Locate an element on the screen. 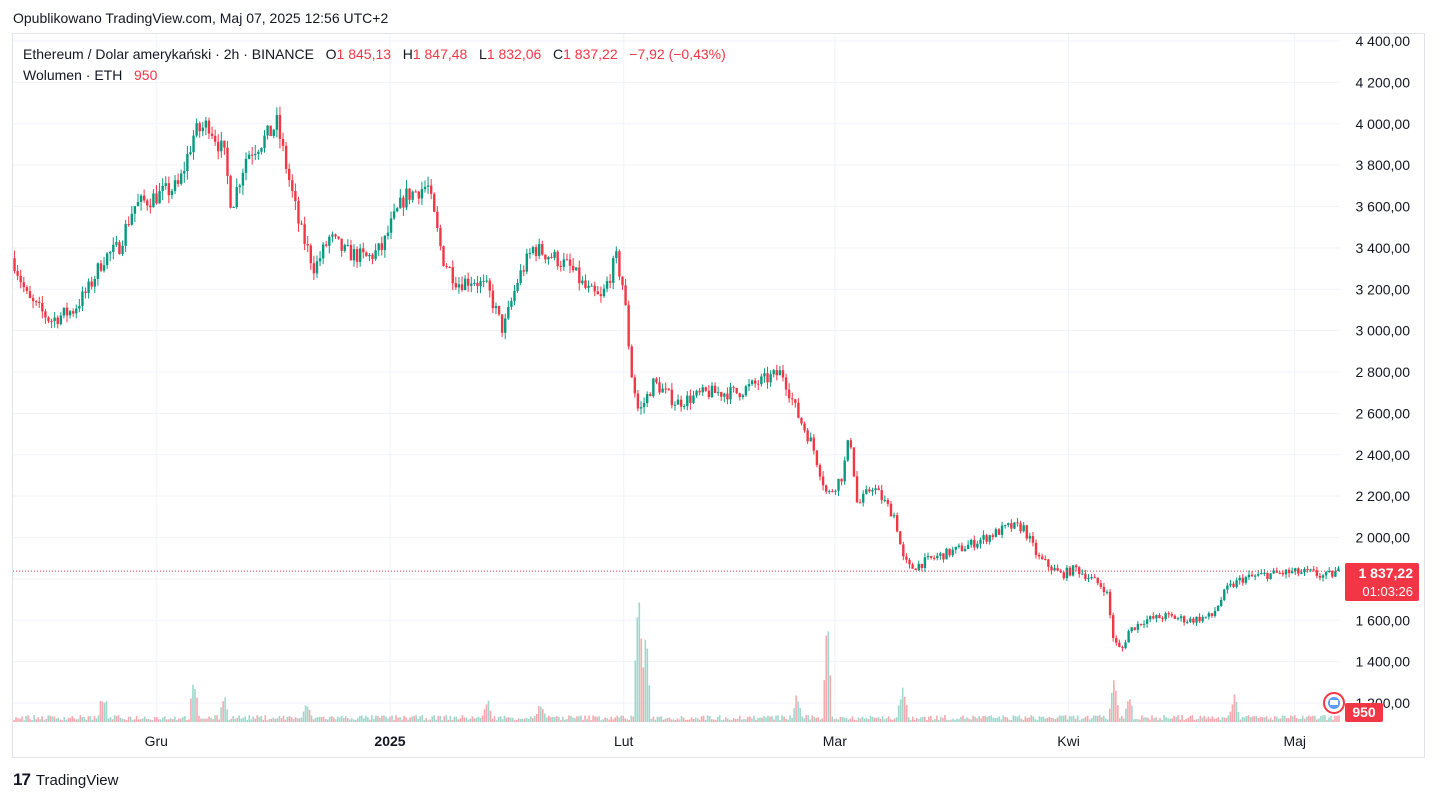  legend-volume-label: Wolumen · ETH is located at coordinates (73, 75).